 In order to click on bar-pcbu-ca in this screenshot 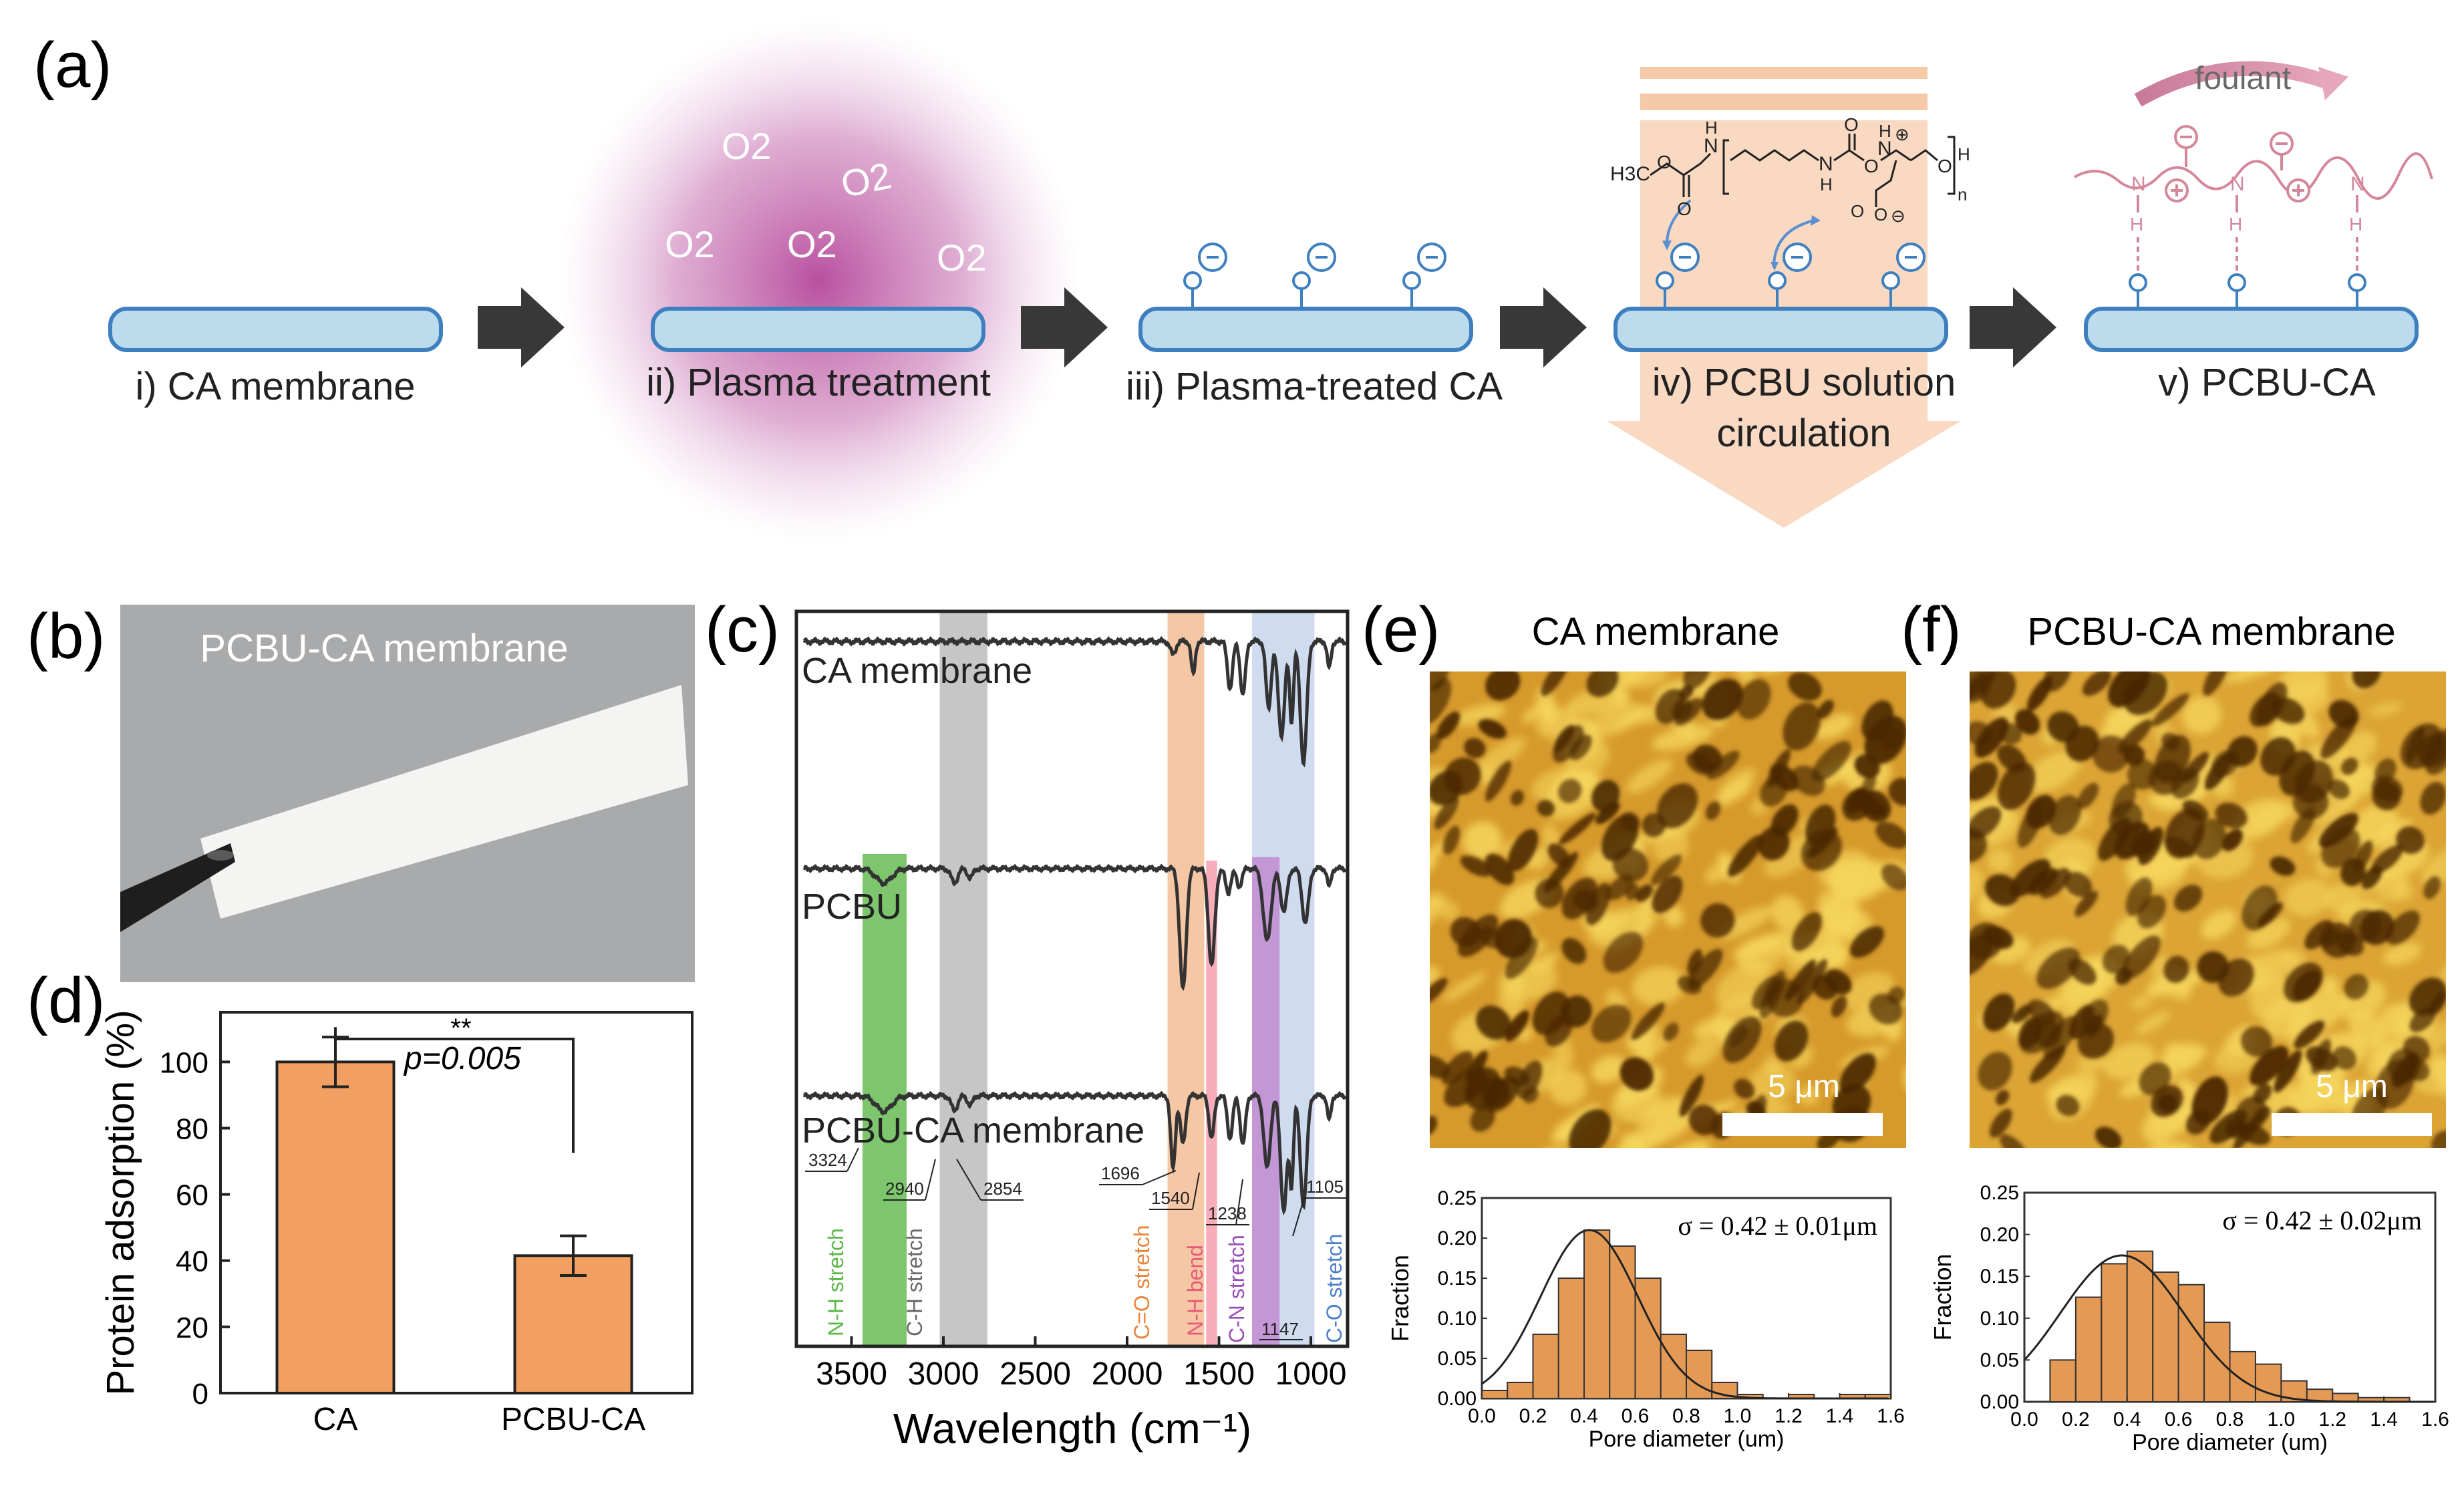, I will do `click(573, 1324)`.